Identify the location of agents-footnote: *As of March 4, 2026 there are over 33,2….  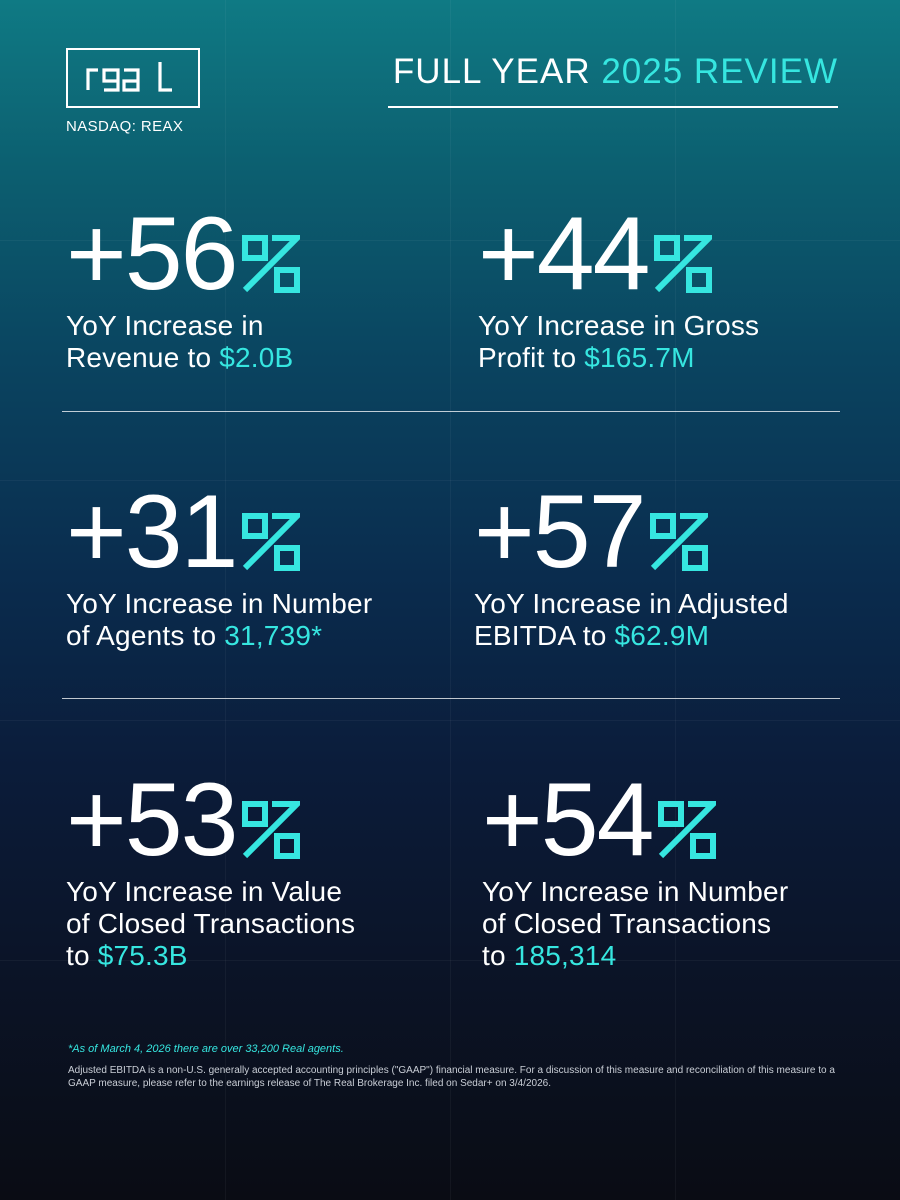
(206, 1049).